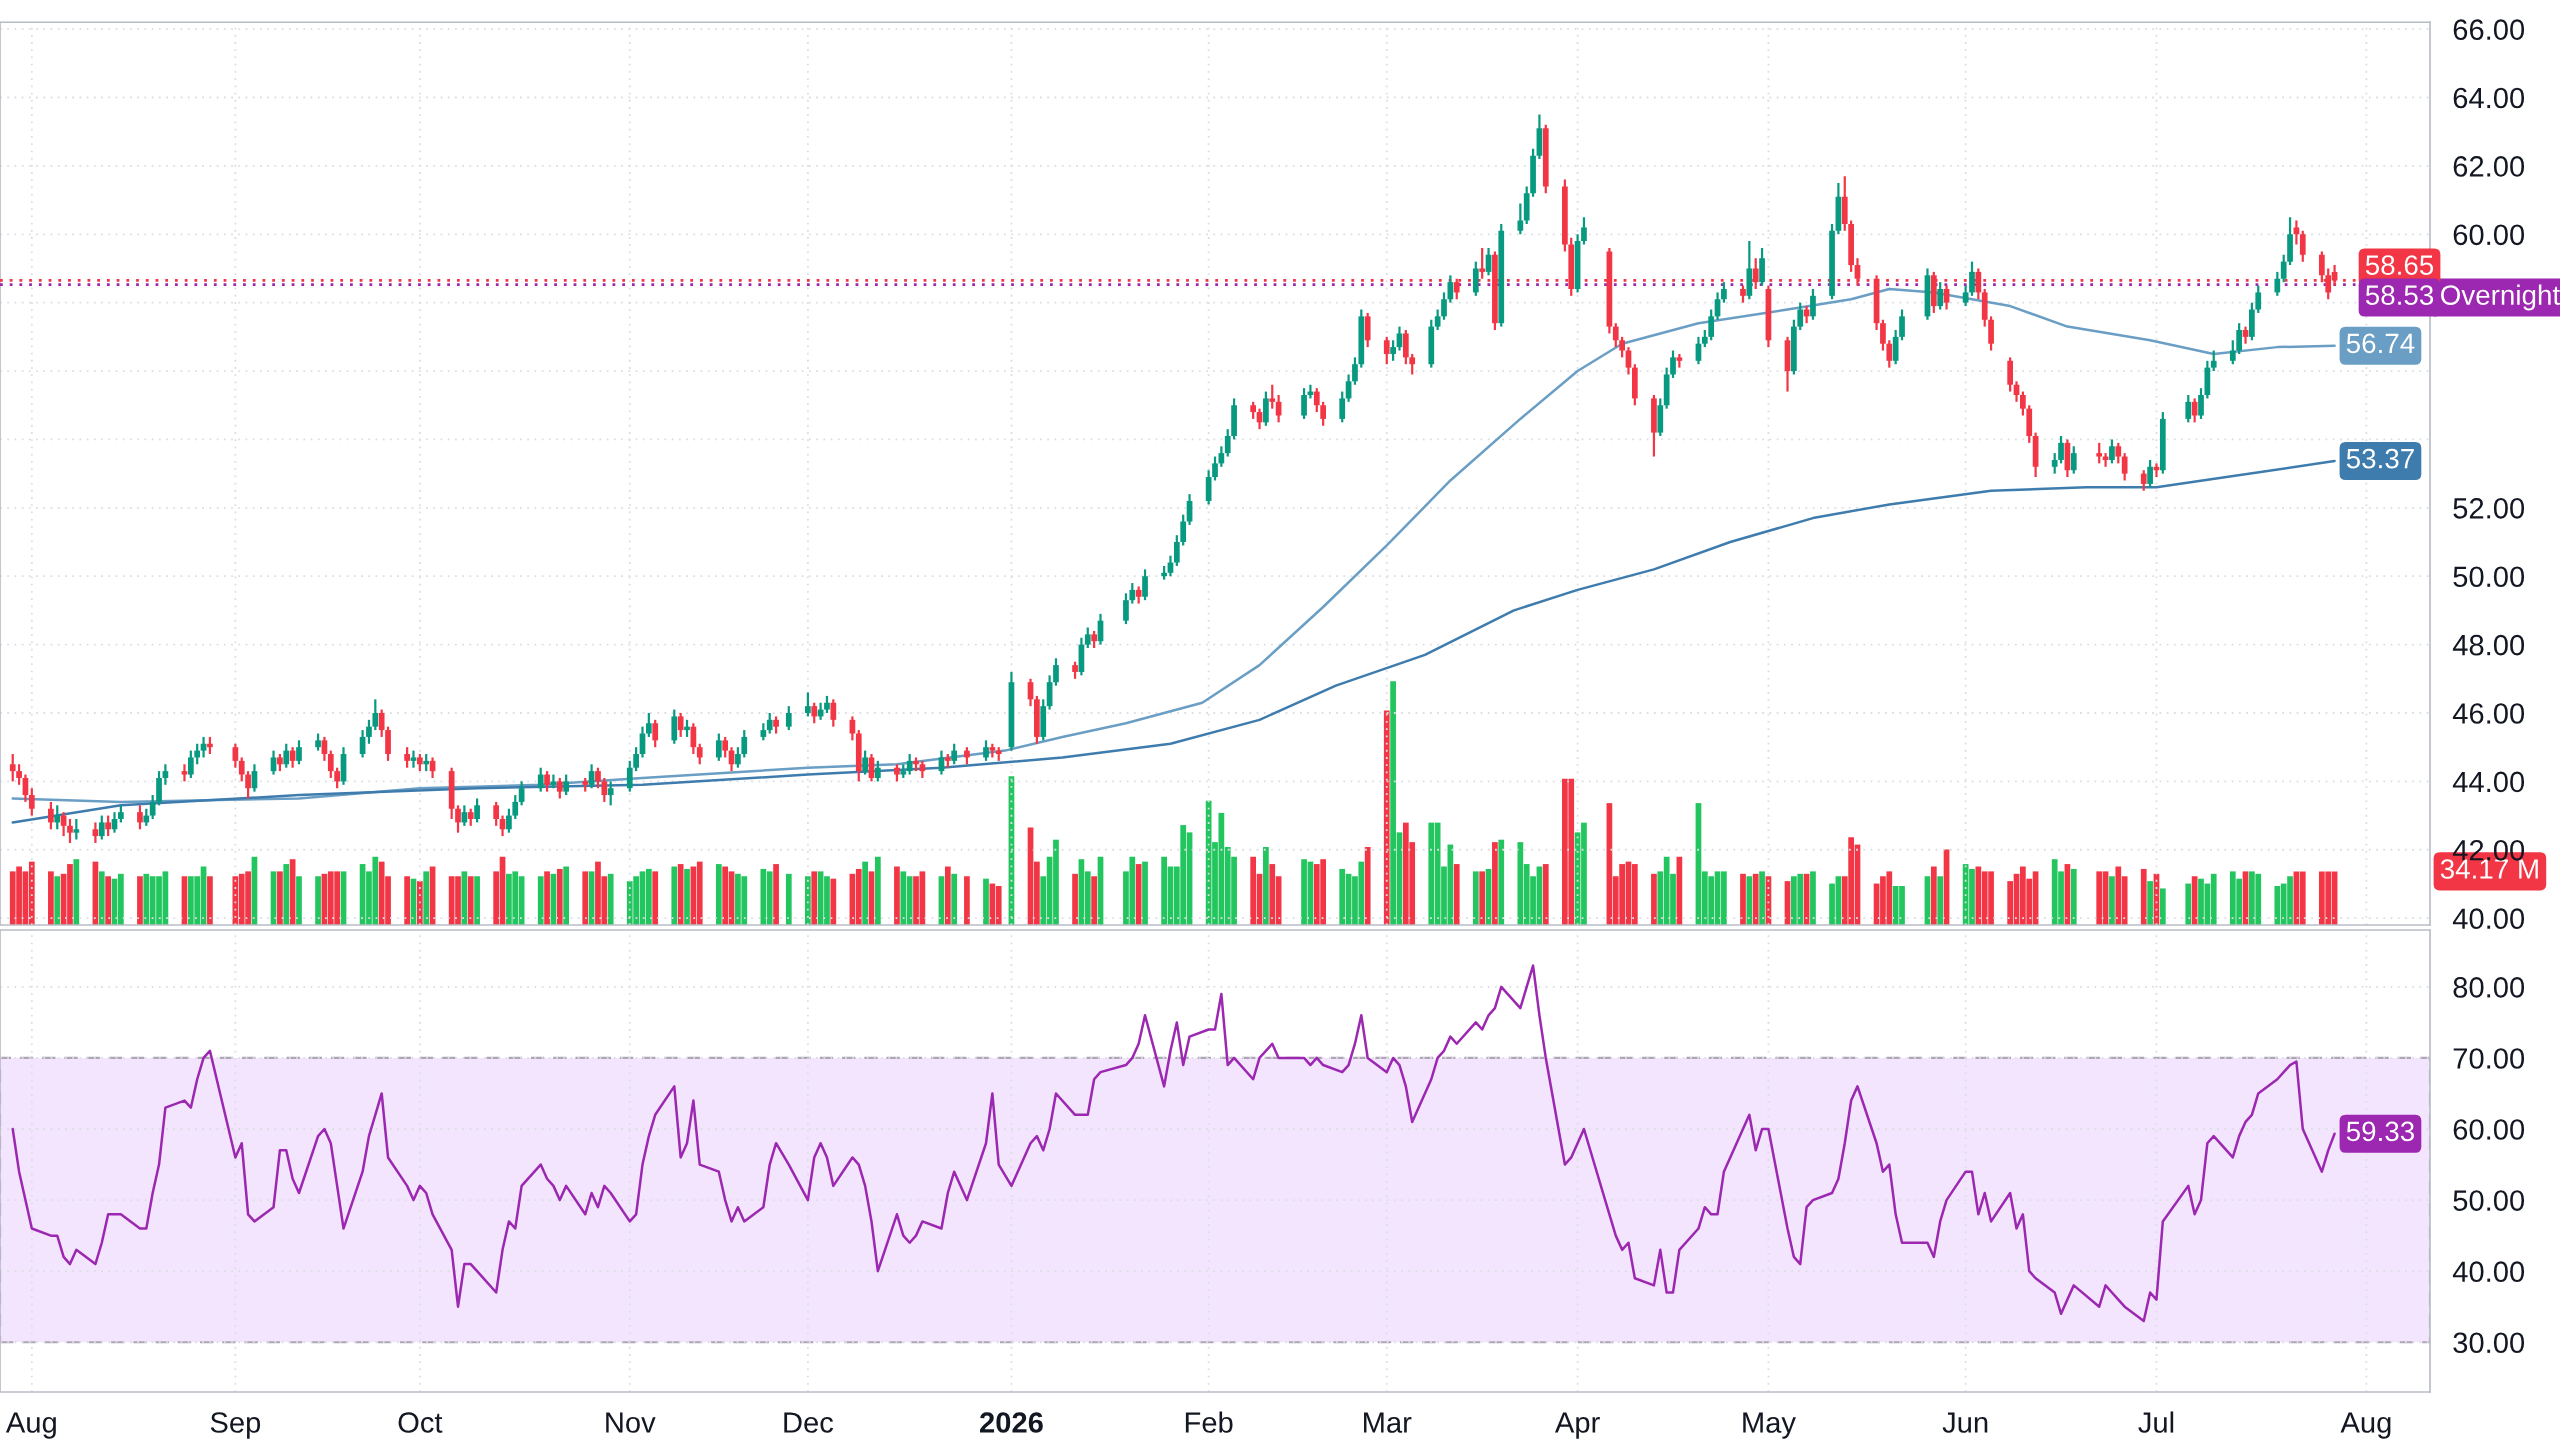 The height and width of the screenshot is (1440, 2560). Describe the element at coordinates (1209, 1422) in the screenshot. I see `x-tick-label: Feb` at that location.